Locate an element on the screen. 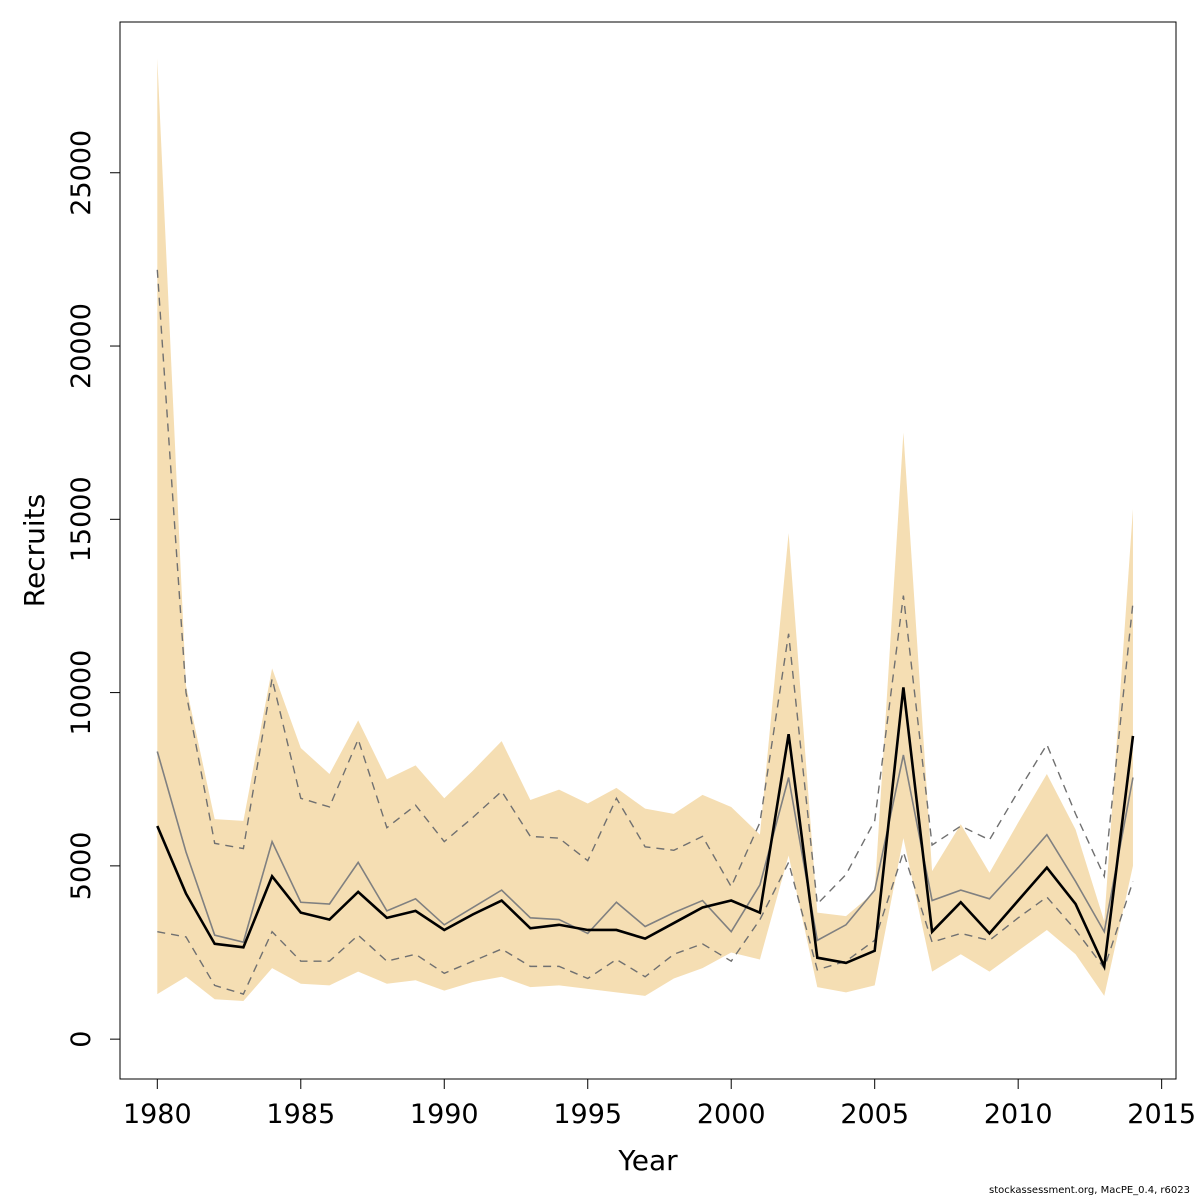 The image size is (1200, 1200). x-tick-label: 2010 is located at coordinates (1018, 1114).